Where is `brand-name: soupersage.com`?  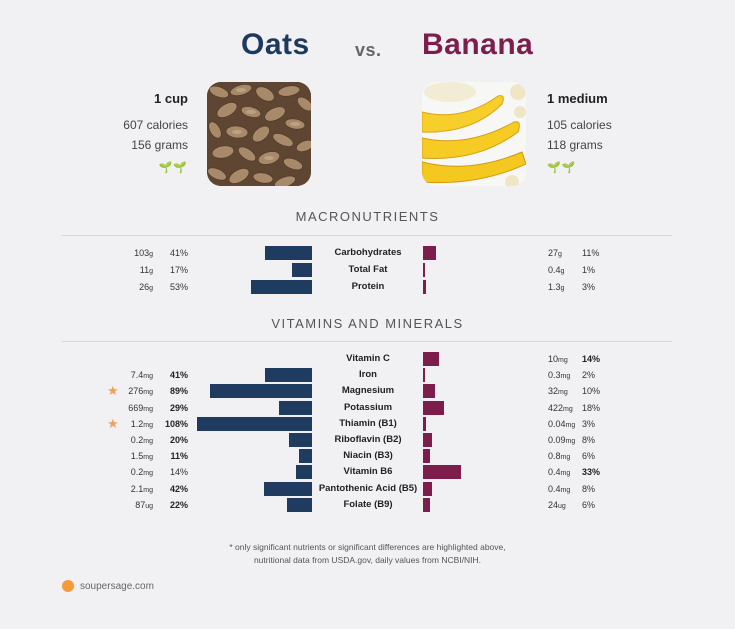
brand-name: soupersage.com is located at coordinates (117, 586).